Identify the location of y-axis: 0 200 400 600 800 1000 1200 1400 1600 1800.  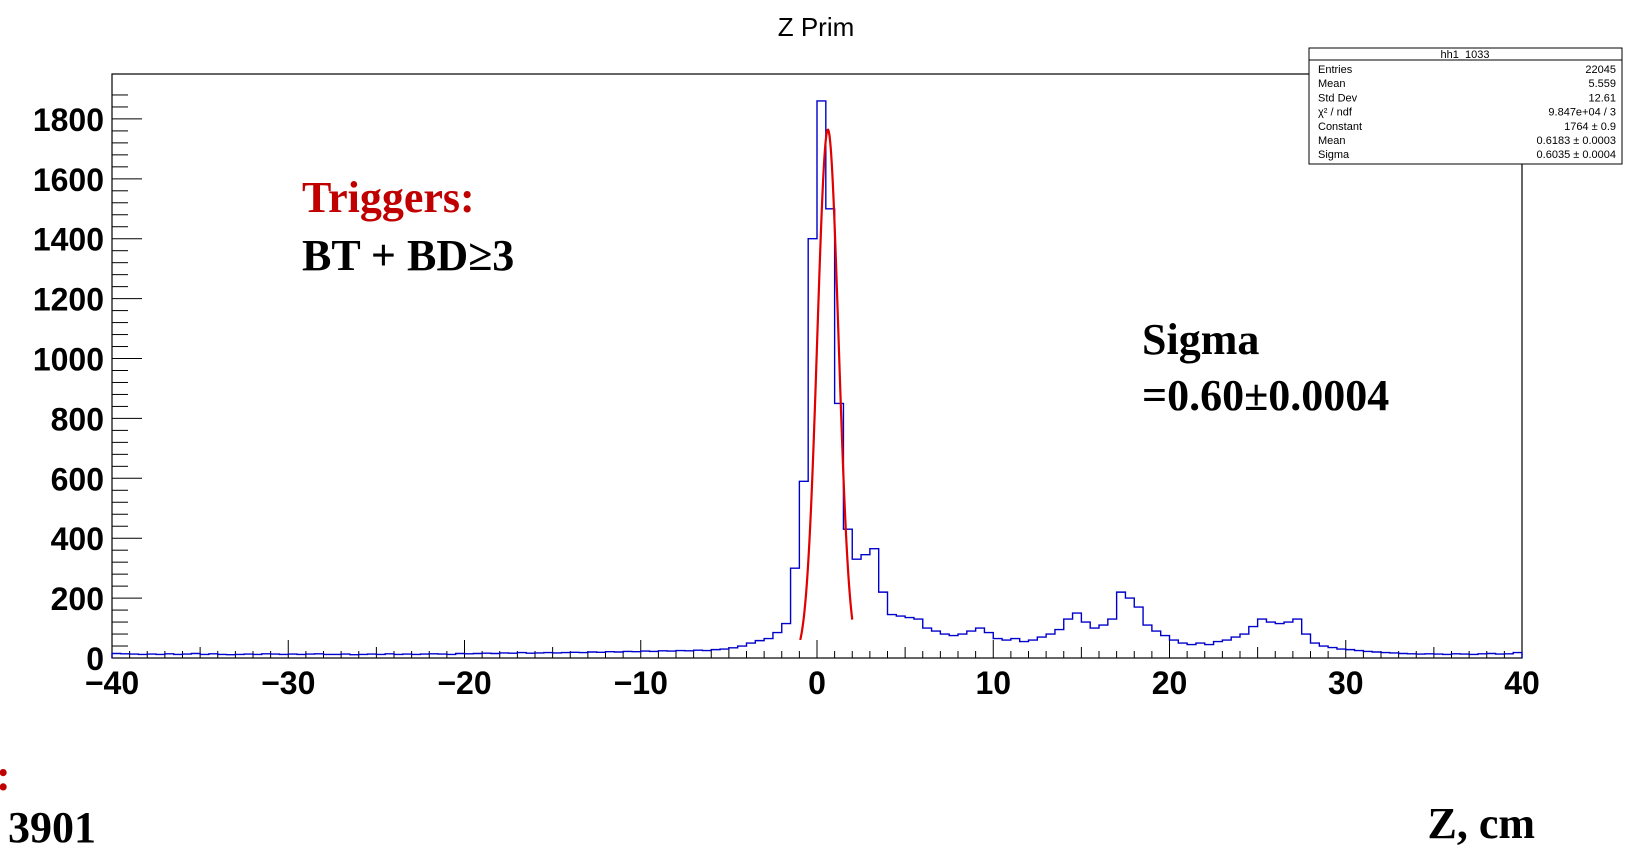
(87, 385).